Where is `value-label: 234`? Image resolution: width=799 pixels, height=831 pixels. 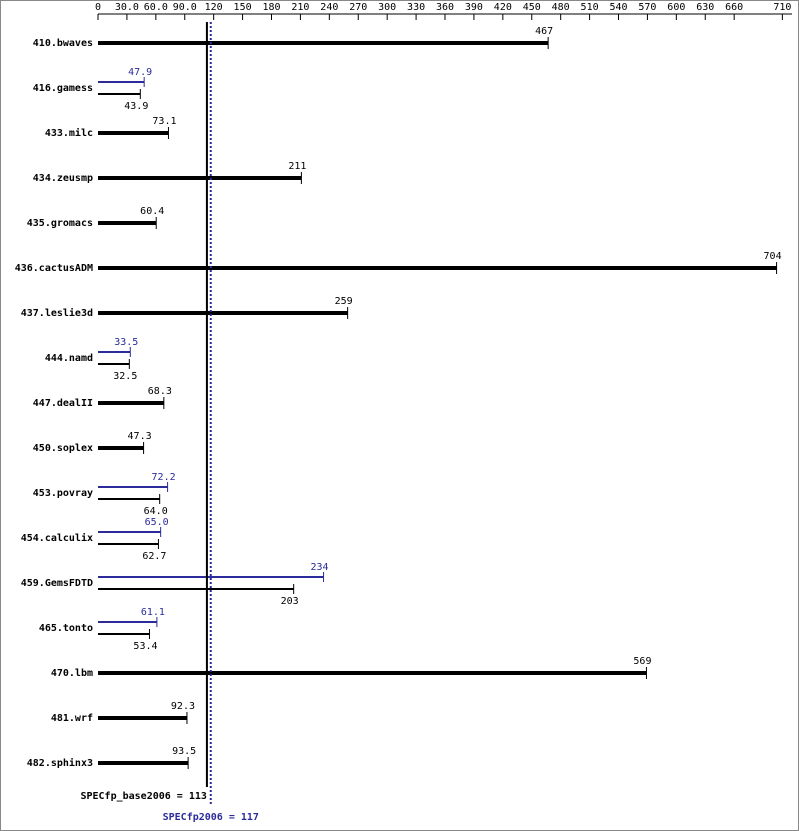
value-label: 234 is located at coordinates (320, 567).